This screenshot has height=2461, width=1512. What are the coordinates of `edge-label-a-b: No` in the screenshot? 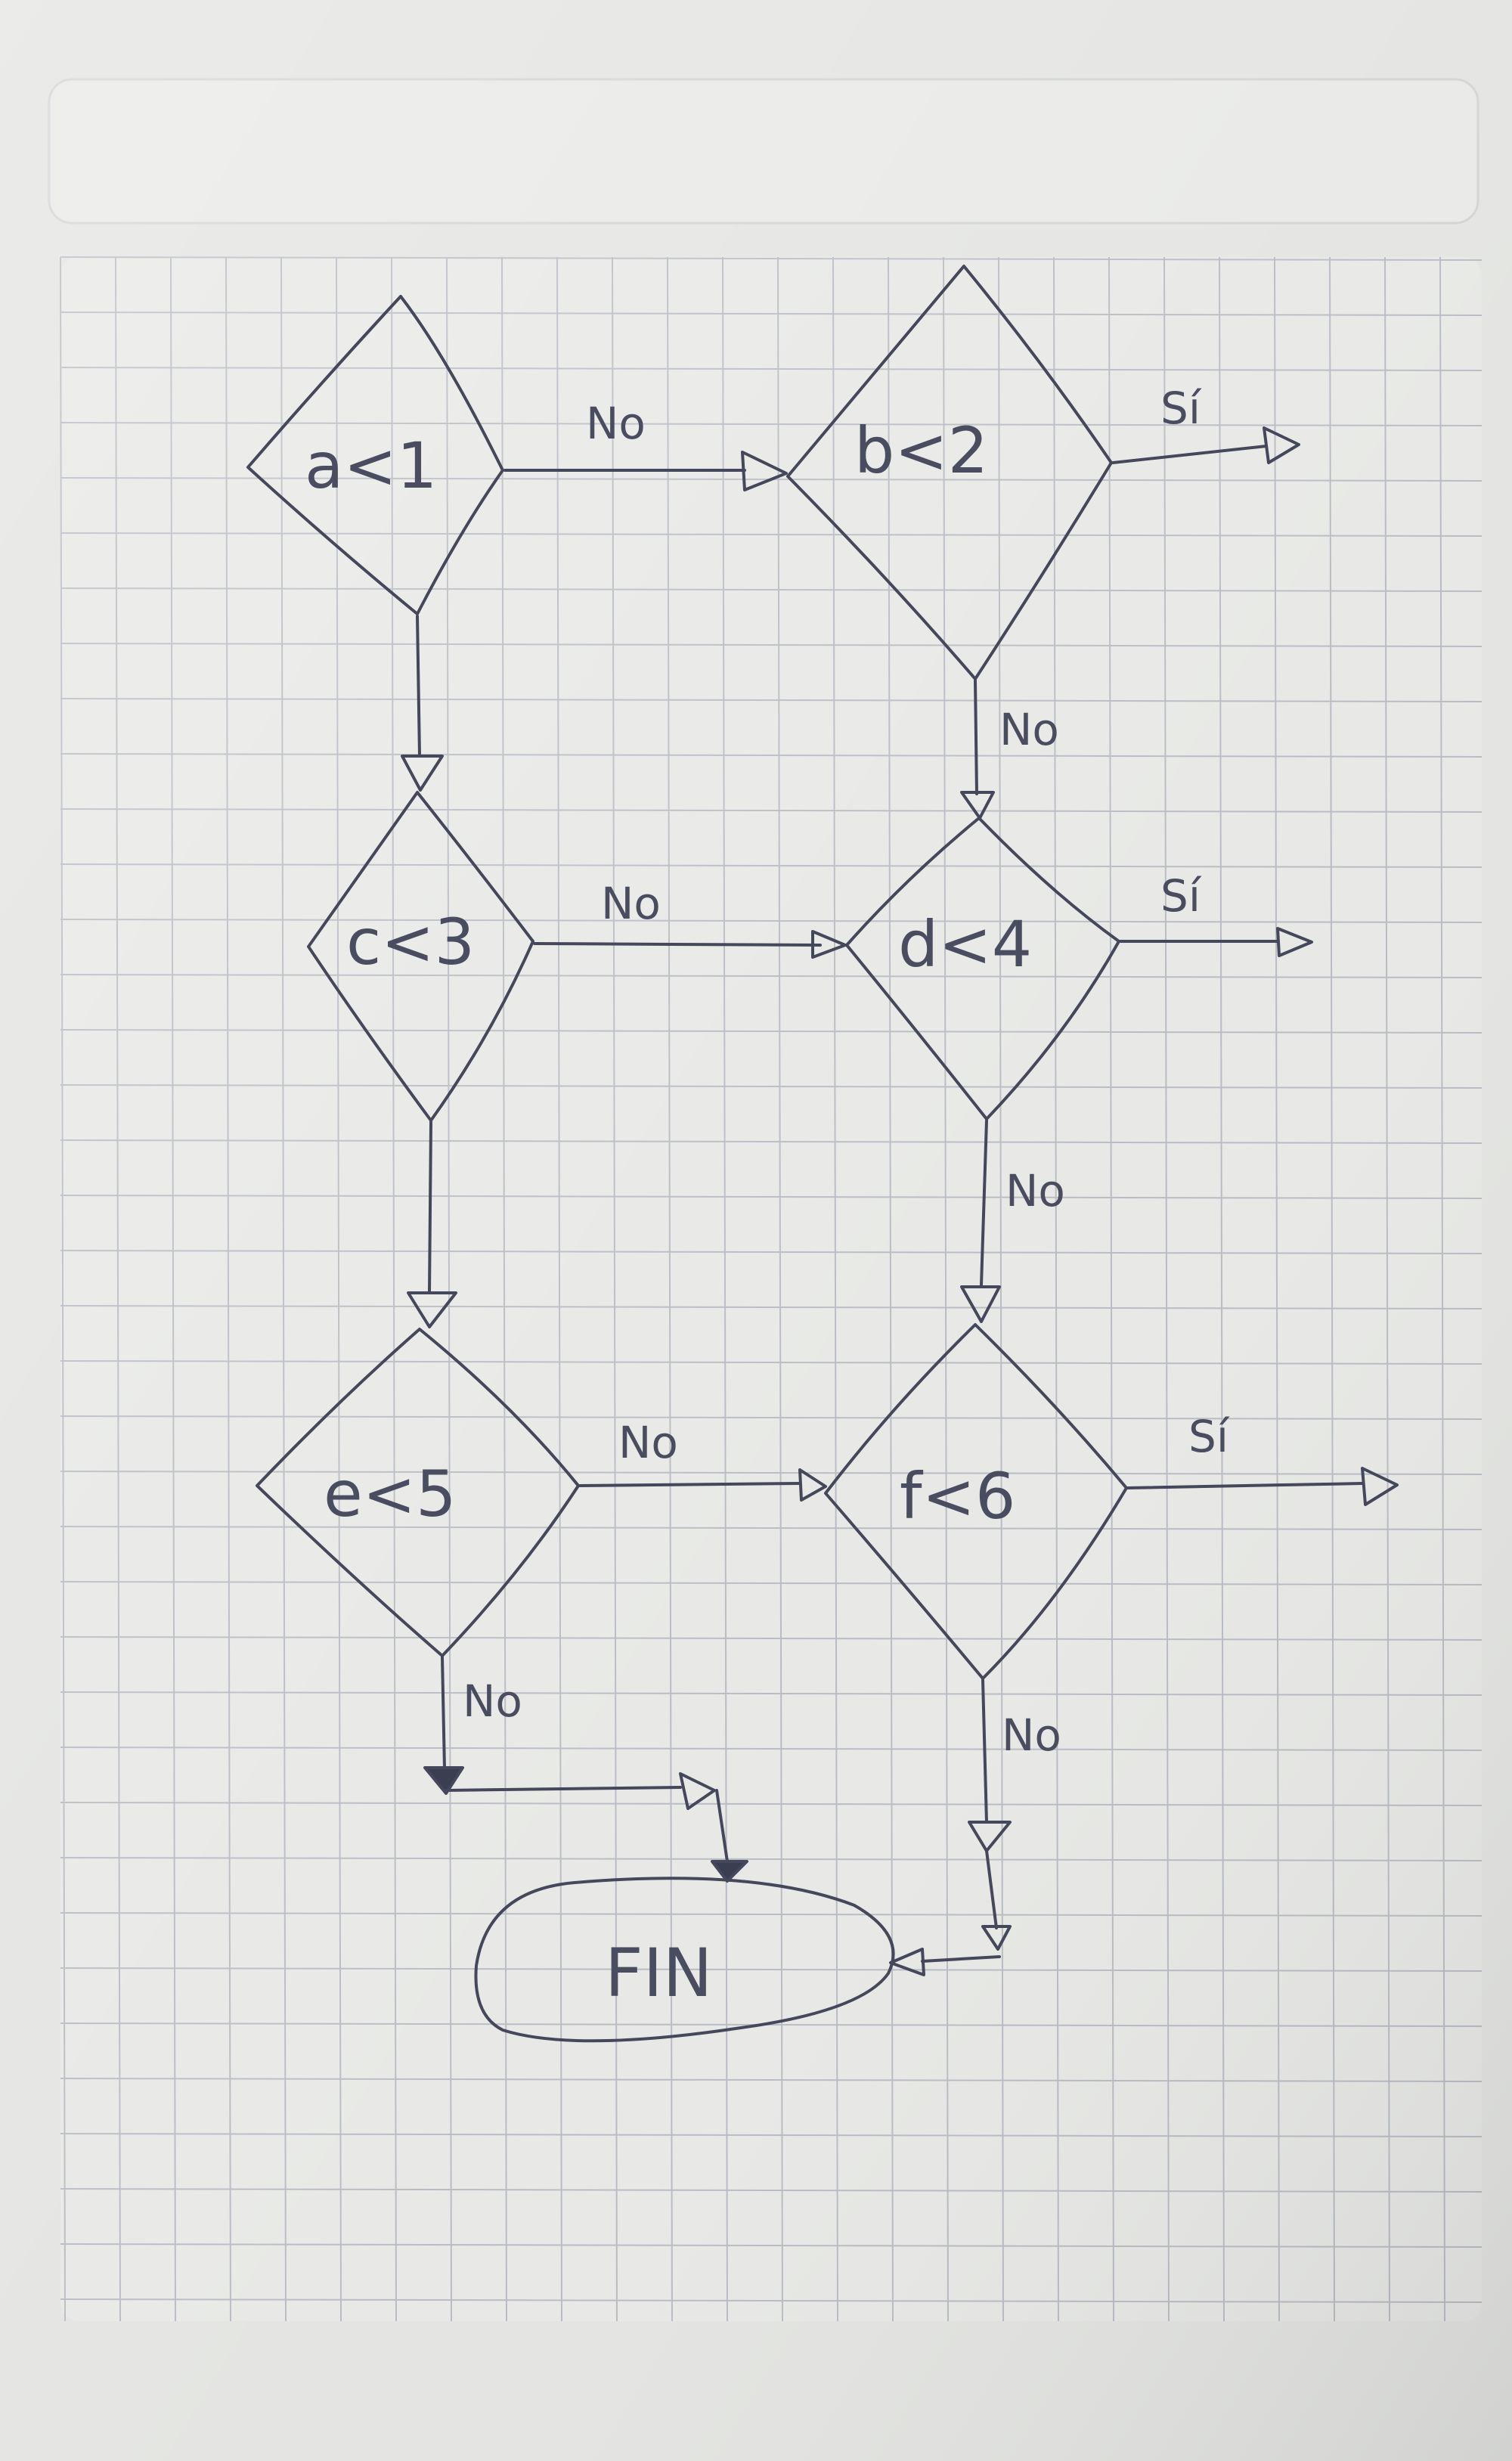 It's located at (616, 423).